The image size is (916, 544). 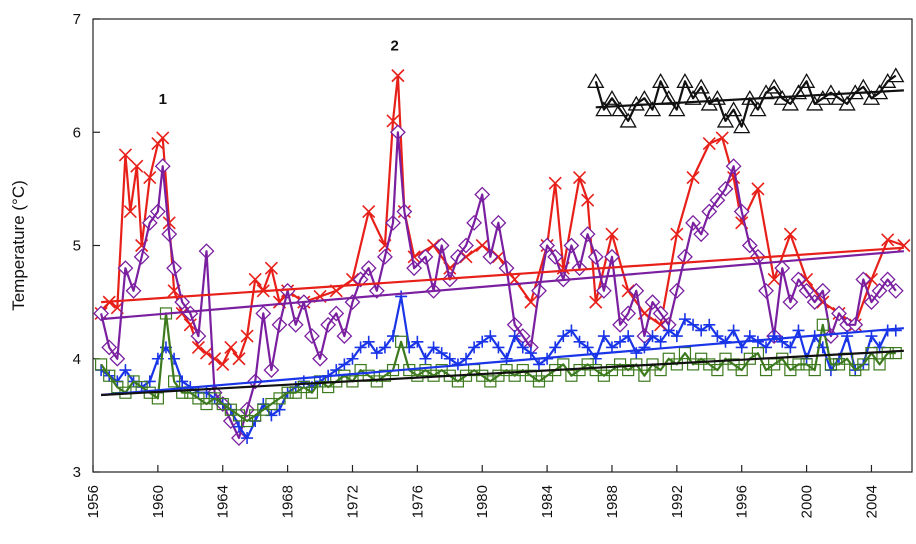 What do you see at coordinates (93, 501) in the screenshot?
I see `x-tick-label: 1956` at bounding box center [93, 501].